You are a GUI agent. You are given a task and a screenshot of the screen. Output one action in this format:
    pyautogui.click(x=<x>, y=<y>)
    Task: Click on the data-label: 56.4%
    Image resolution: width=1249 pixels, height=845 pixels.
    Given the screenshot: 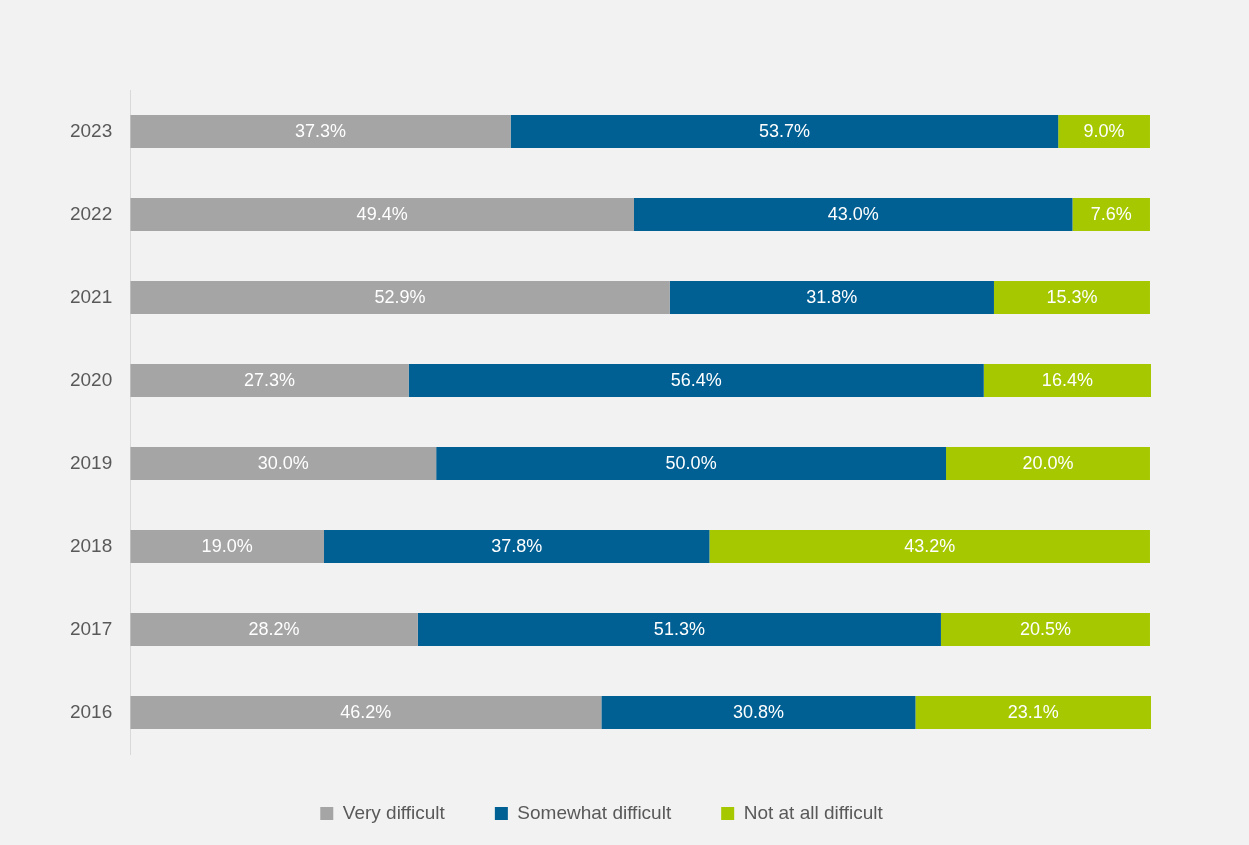 What is the action you would take?
    pyautogui.click(x=696, y=380)
    